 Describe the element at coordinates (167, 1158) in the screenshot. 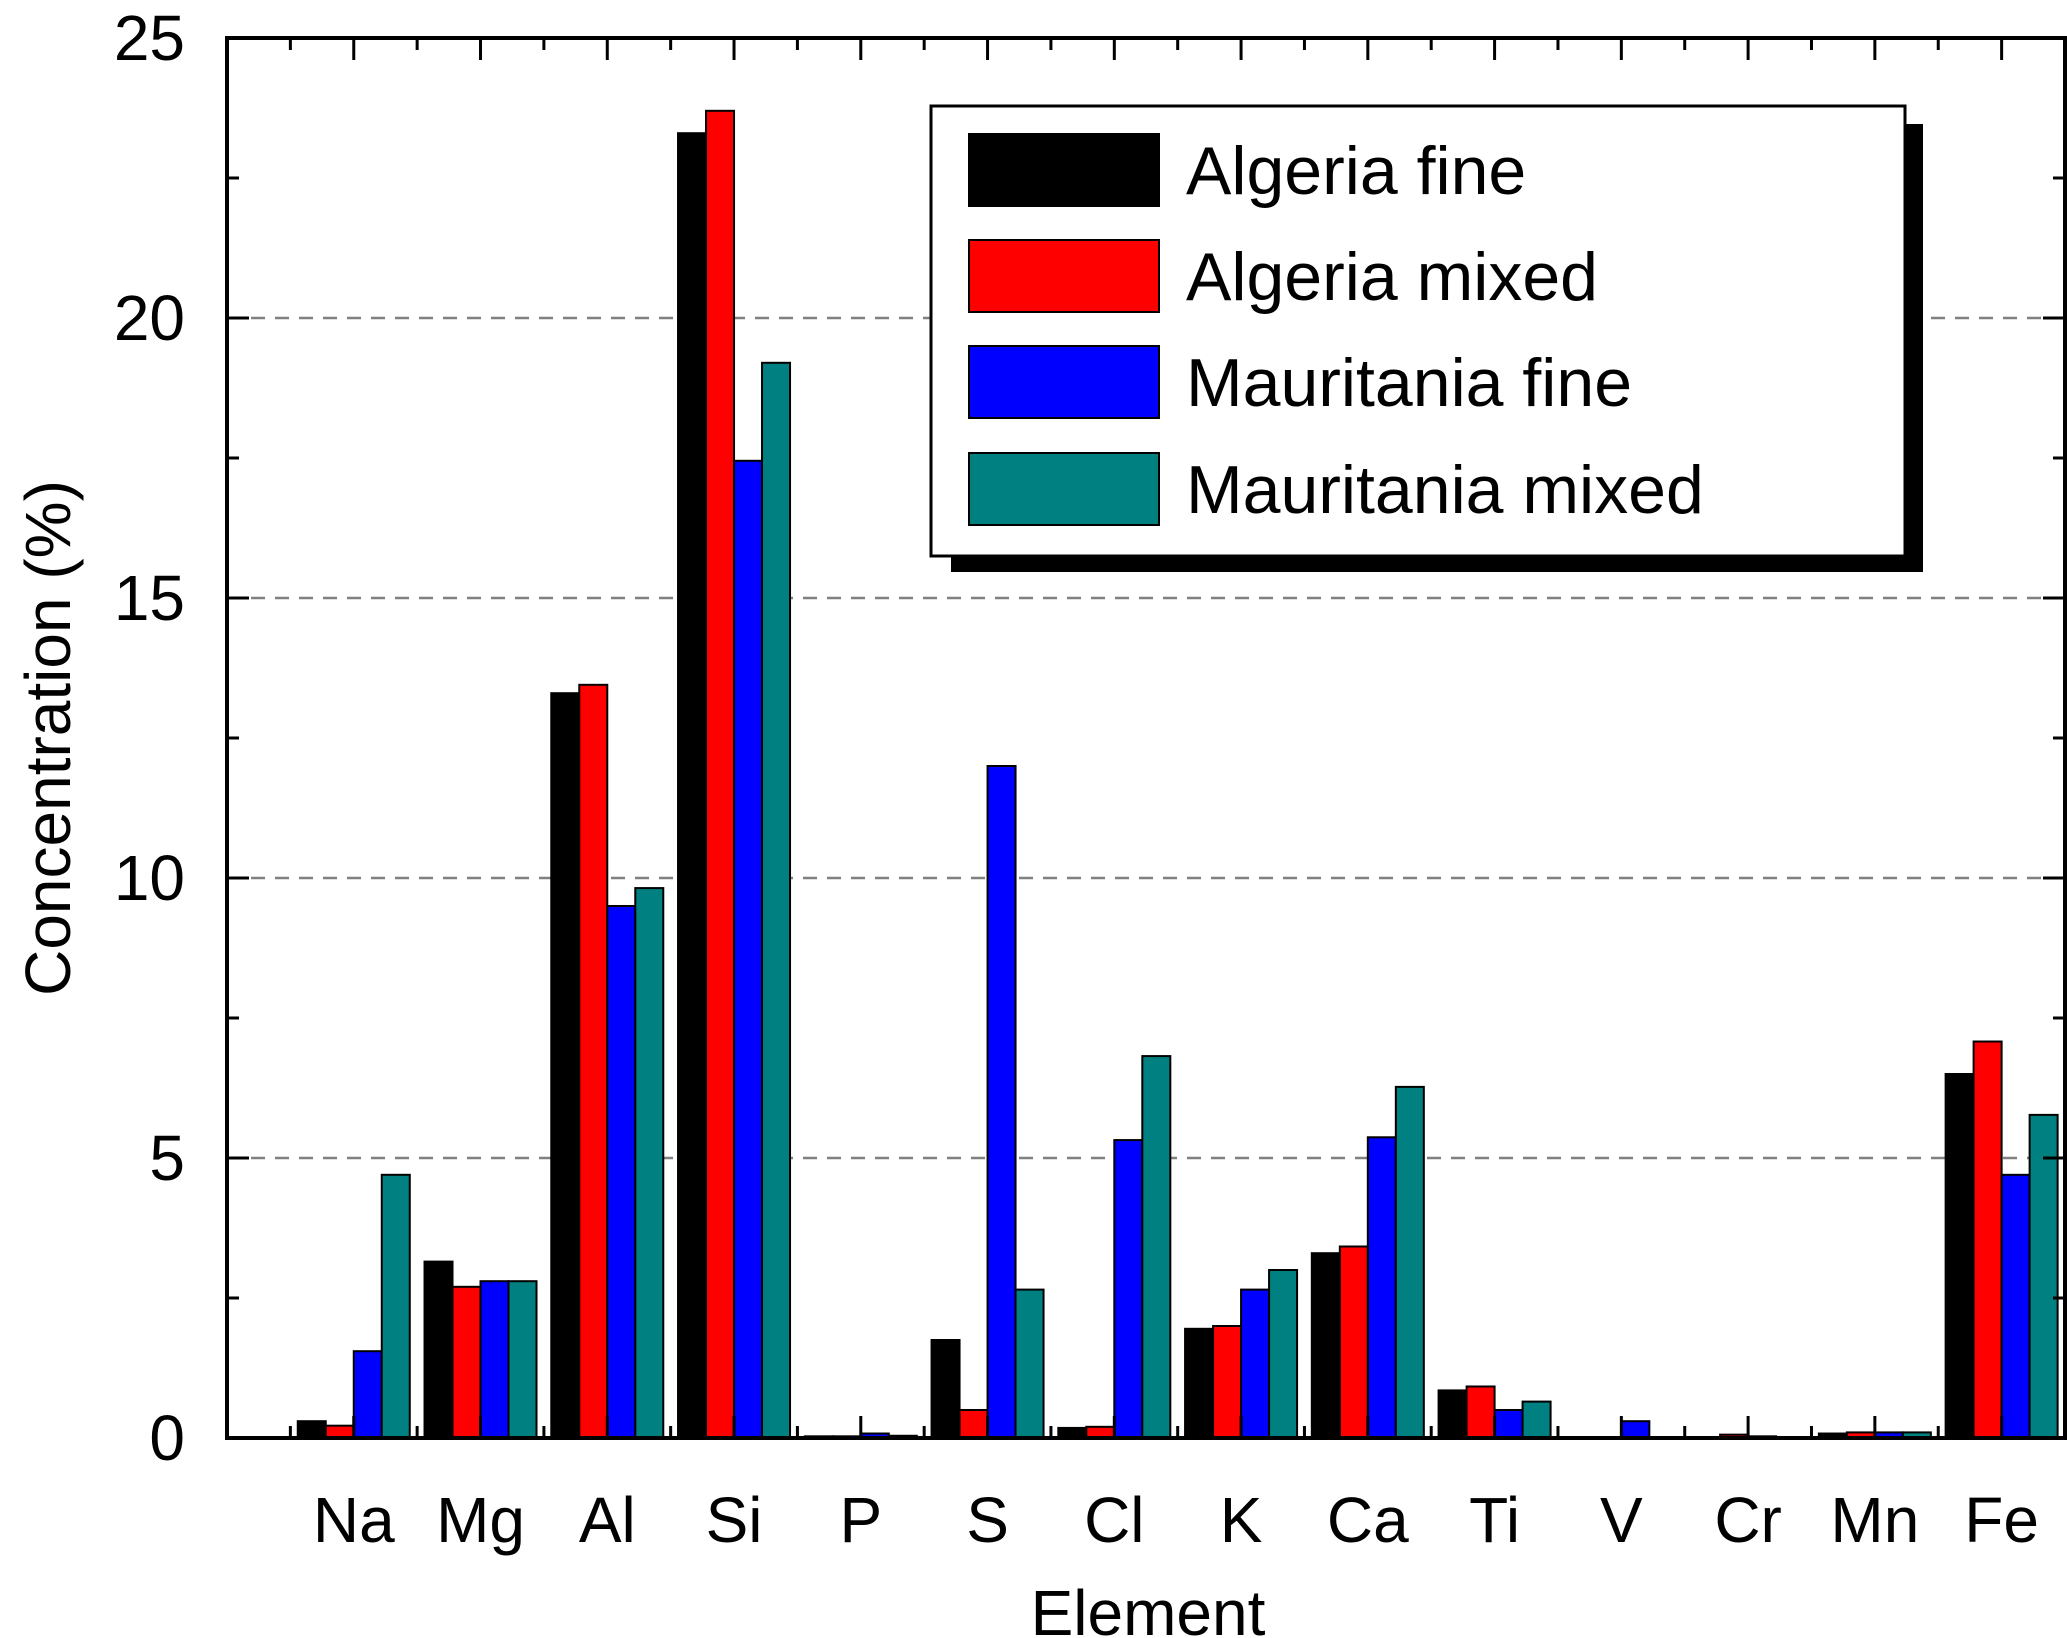

I see `y-tick-label: 5` at that location.